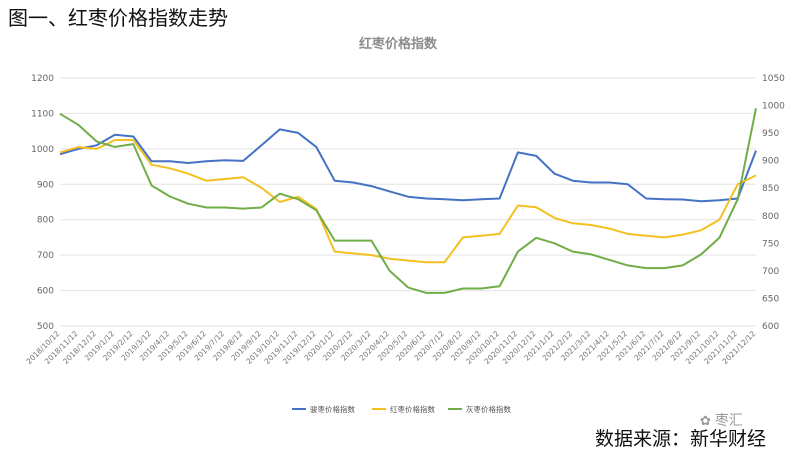  I want to click on left-tick-label: 500, so click(45, 327).